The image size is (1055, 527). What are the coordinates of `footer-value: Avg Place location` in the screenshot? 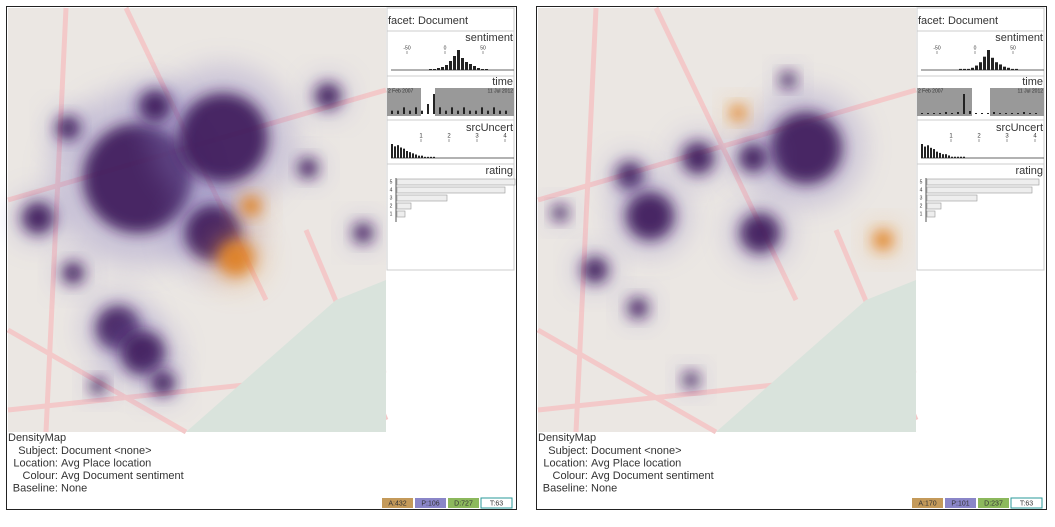 It's located at (106, 463).